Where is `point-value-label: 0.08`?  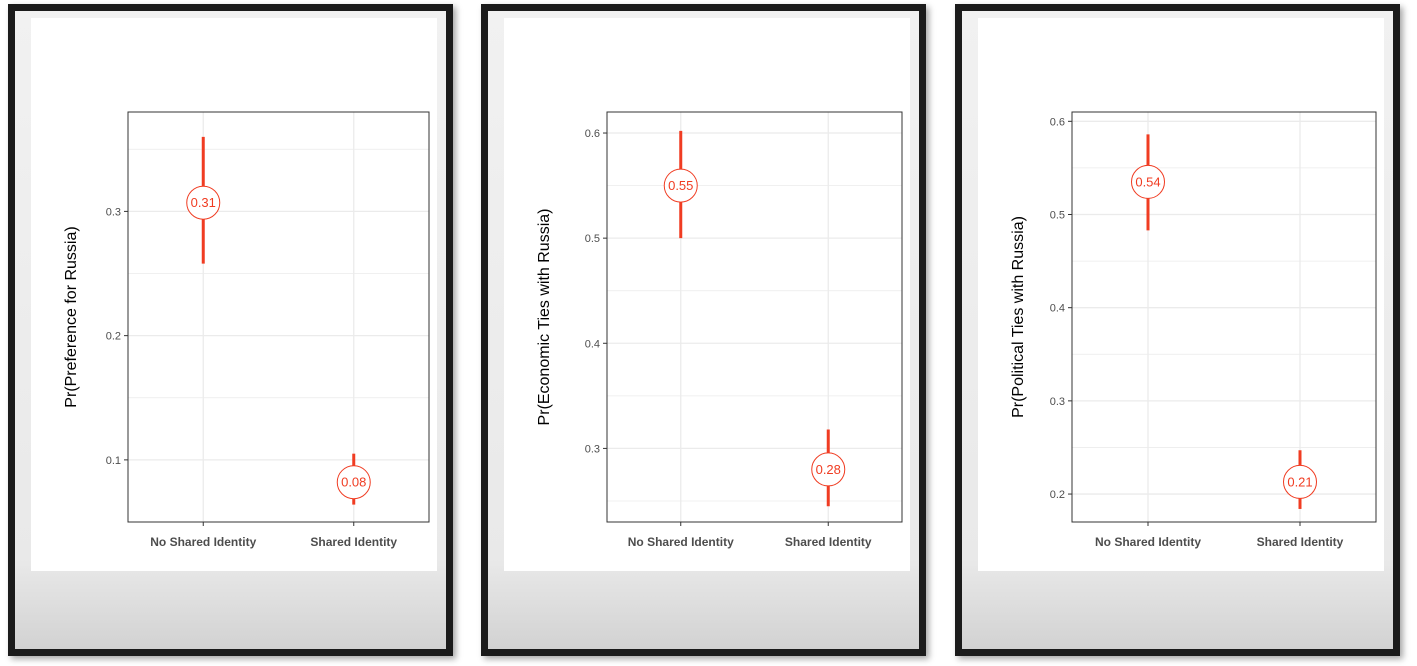 point-value-label: 0.08 is located at coordinates (353, 482).